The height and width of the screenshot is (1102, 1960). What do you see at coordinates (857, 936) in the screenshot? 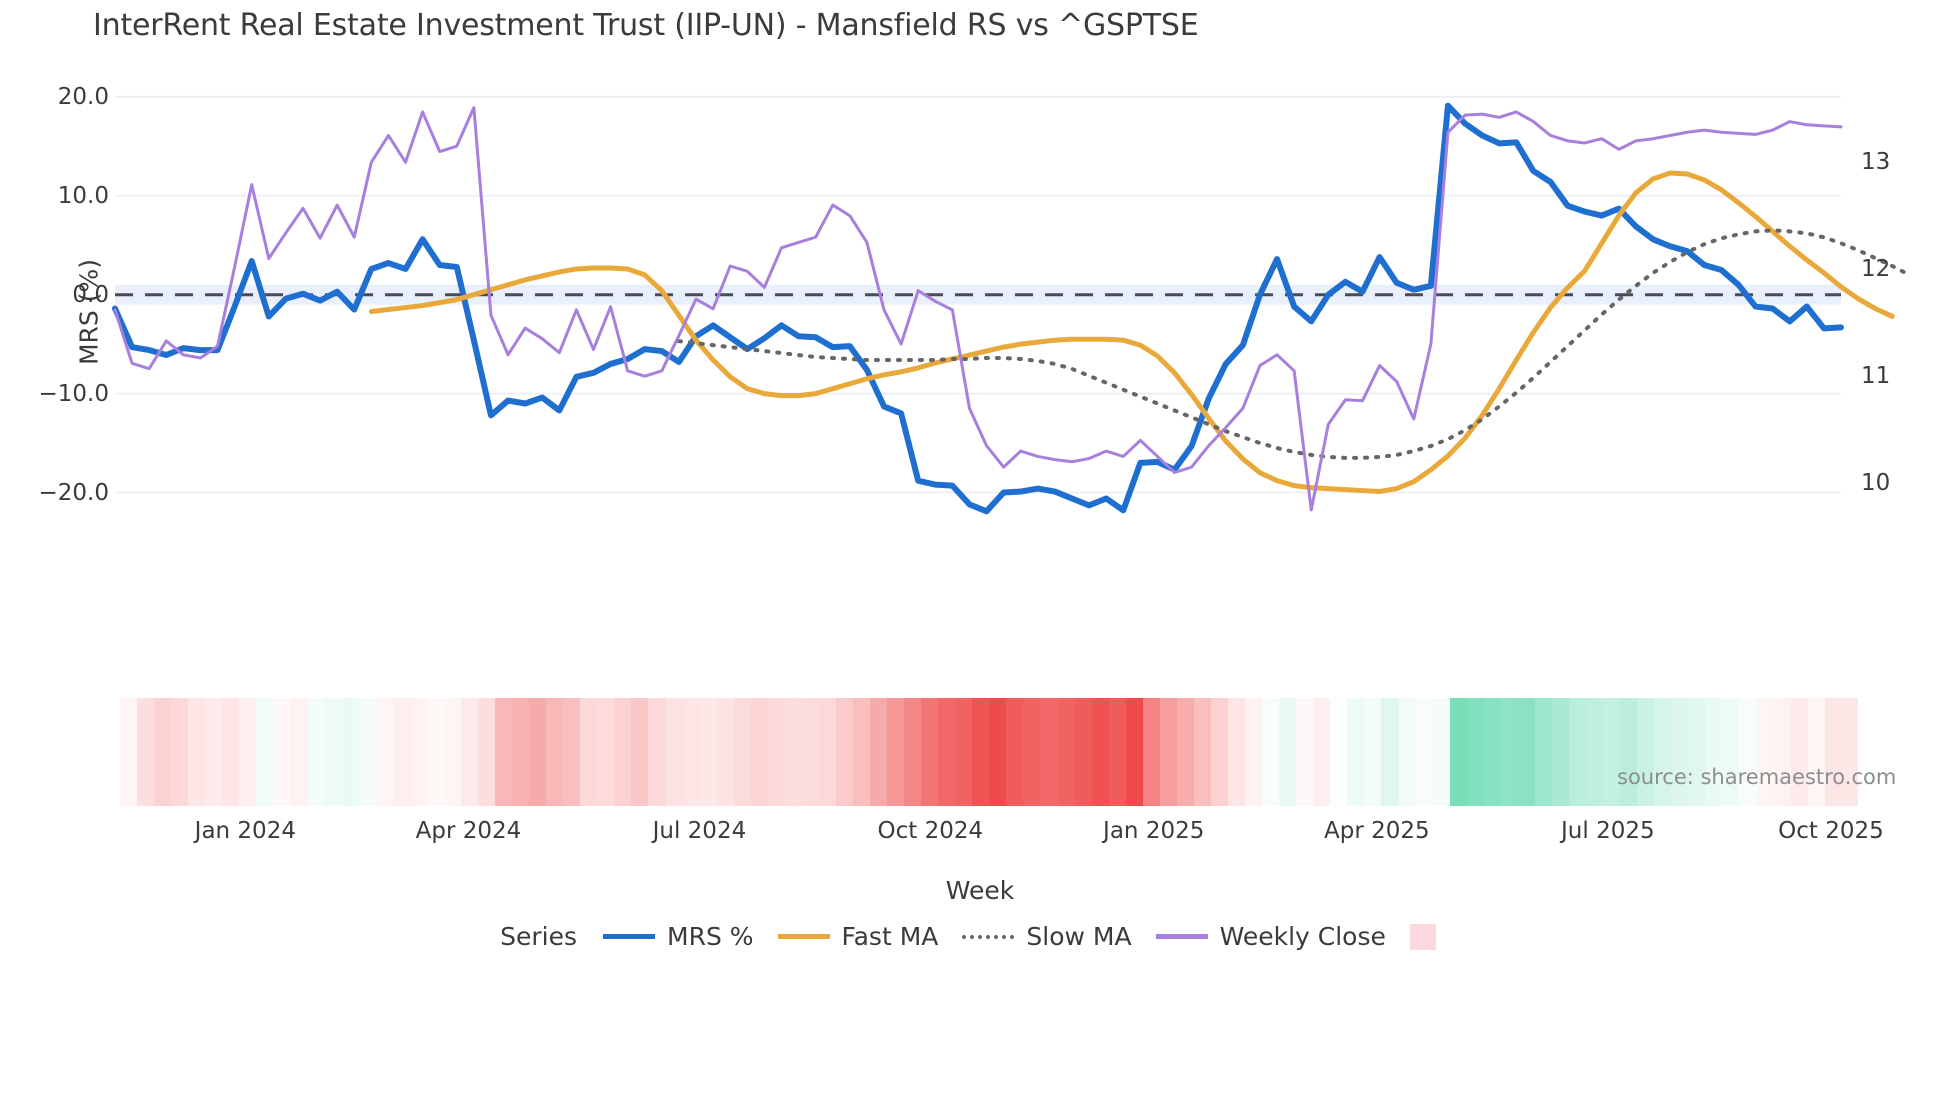
I see `legend-item-fast-ma: Fast MA` at bounding box center [857, 936].